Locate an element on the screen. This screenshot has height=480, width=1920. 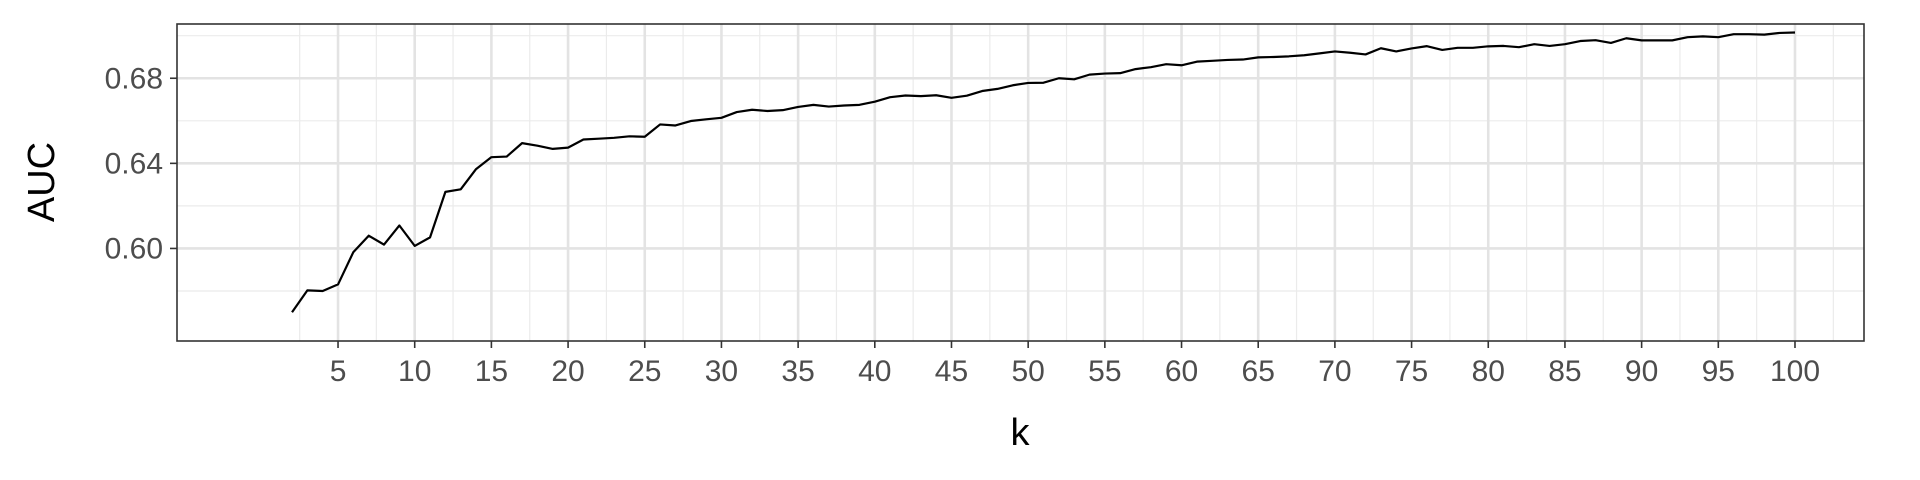
x-tick-label: 45 is located at coordinates (951, 371).